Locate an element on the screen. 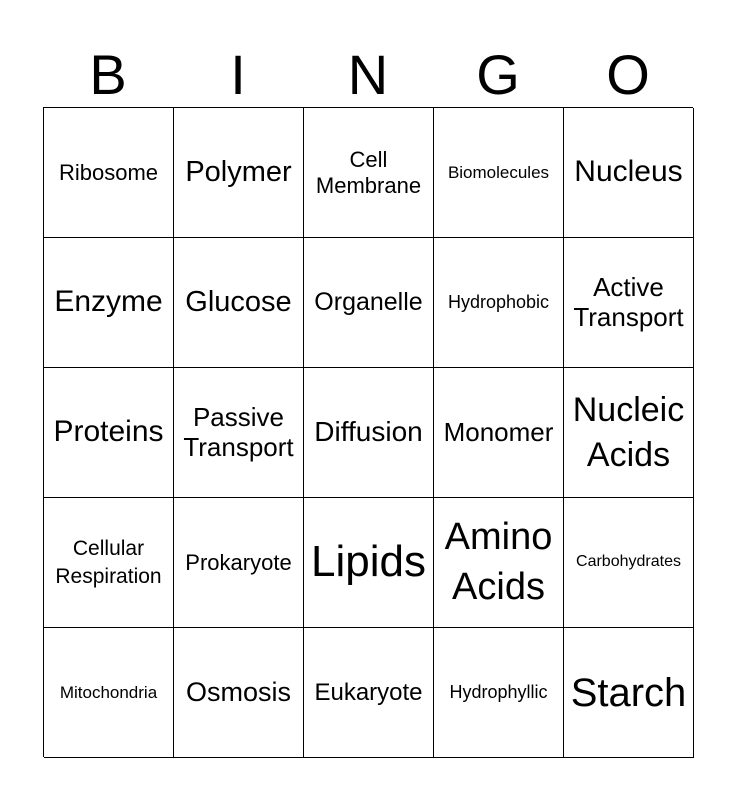  header-letter-g: G is located at coordinates (498, 74).